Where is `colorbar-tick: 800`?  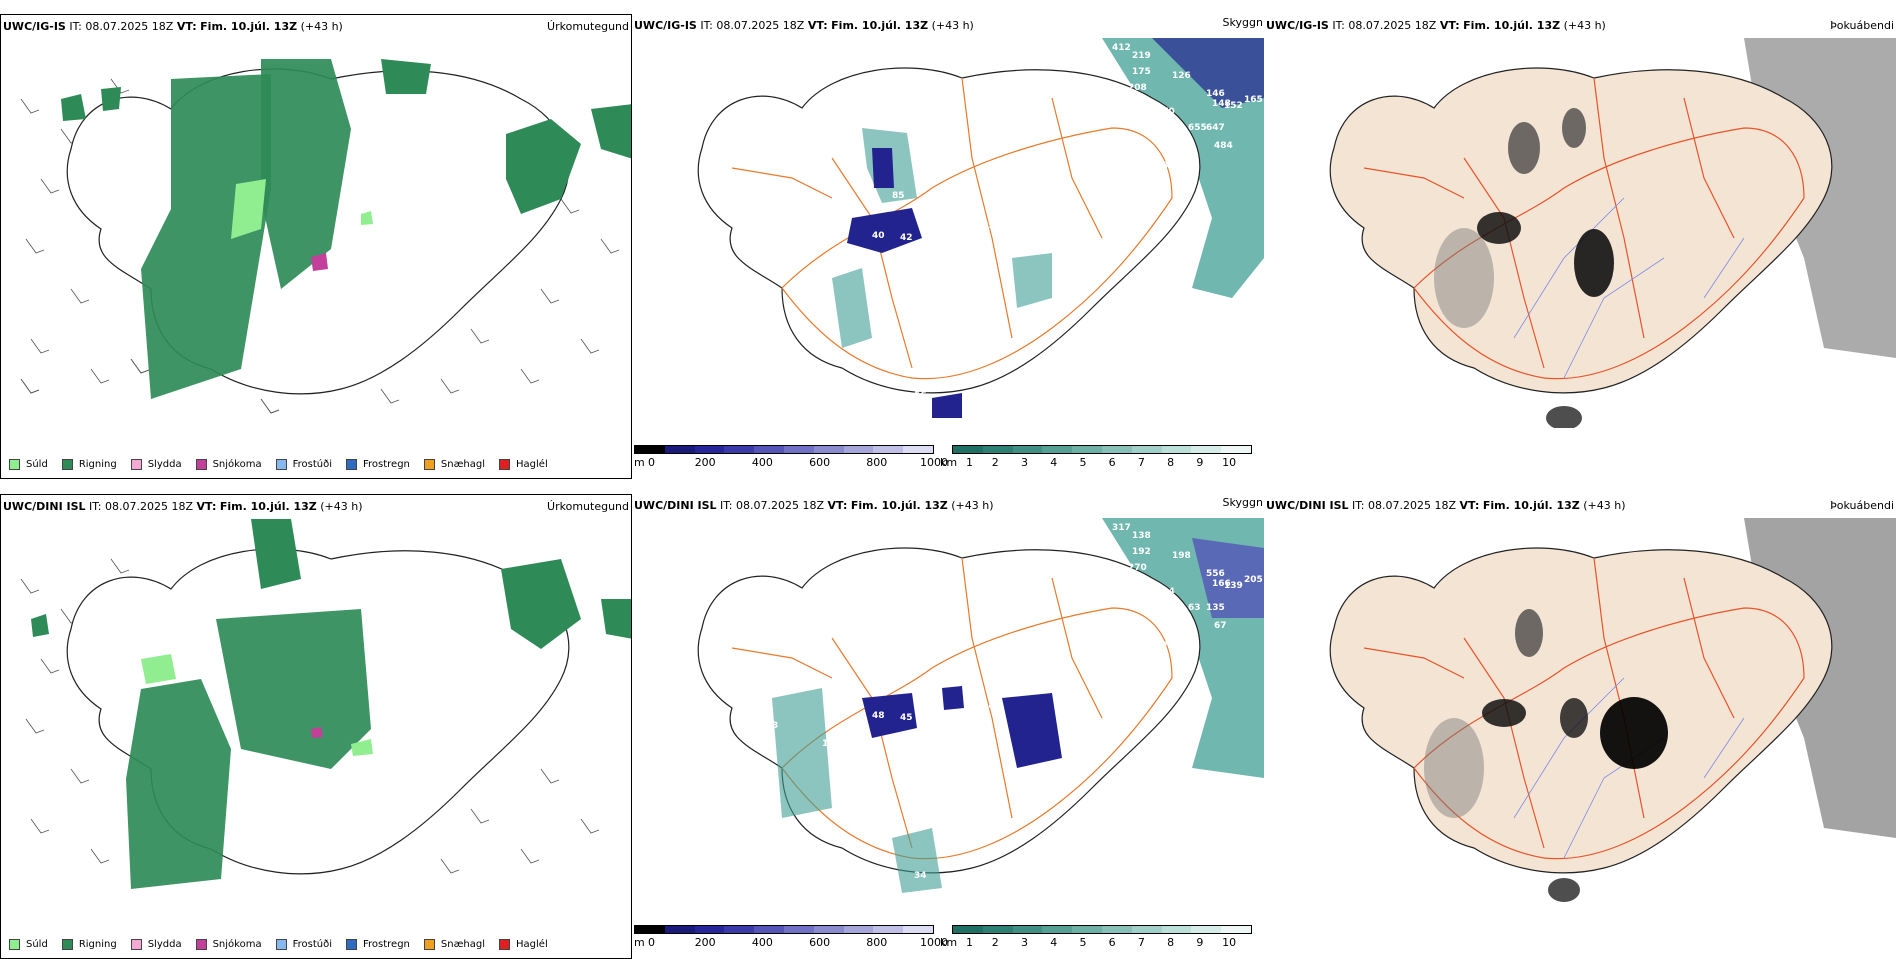 colorbar-tick: 800 is located at coordinates (877, 462).